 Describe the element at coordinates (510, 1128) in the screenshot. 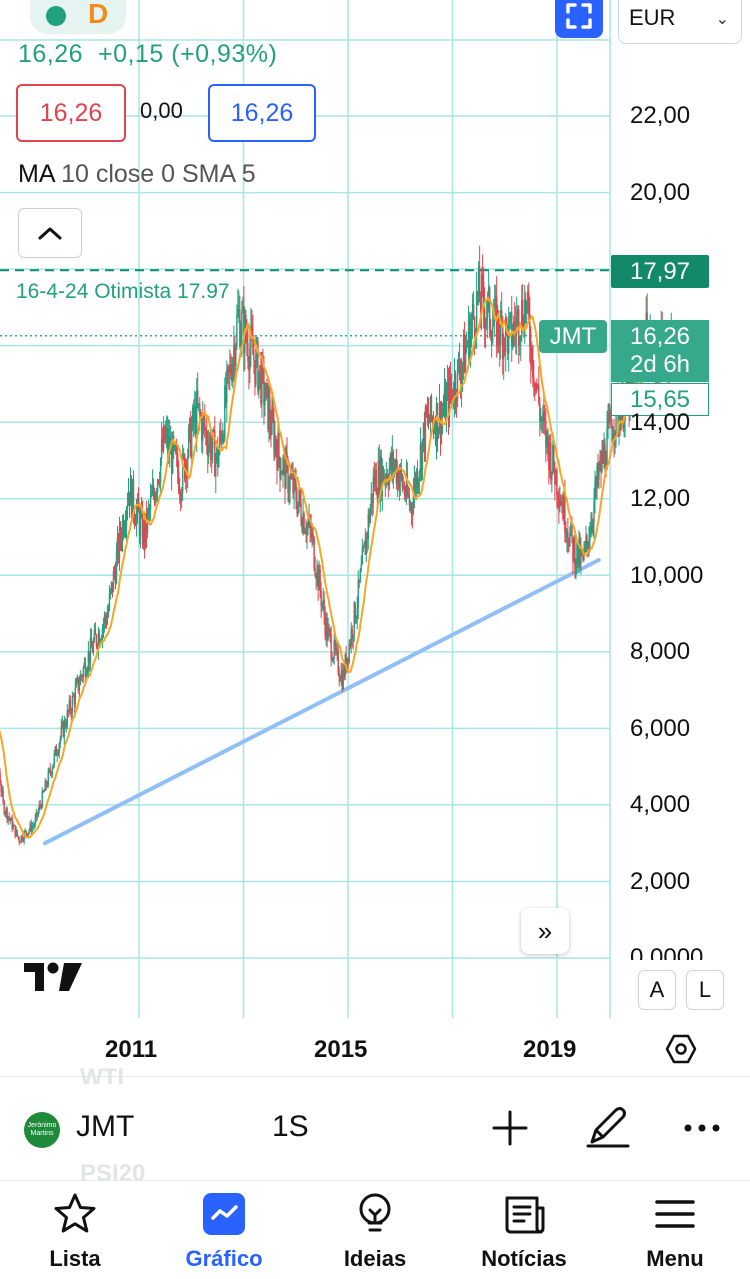

I see `add-icon` at that location.